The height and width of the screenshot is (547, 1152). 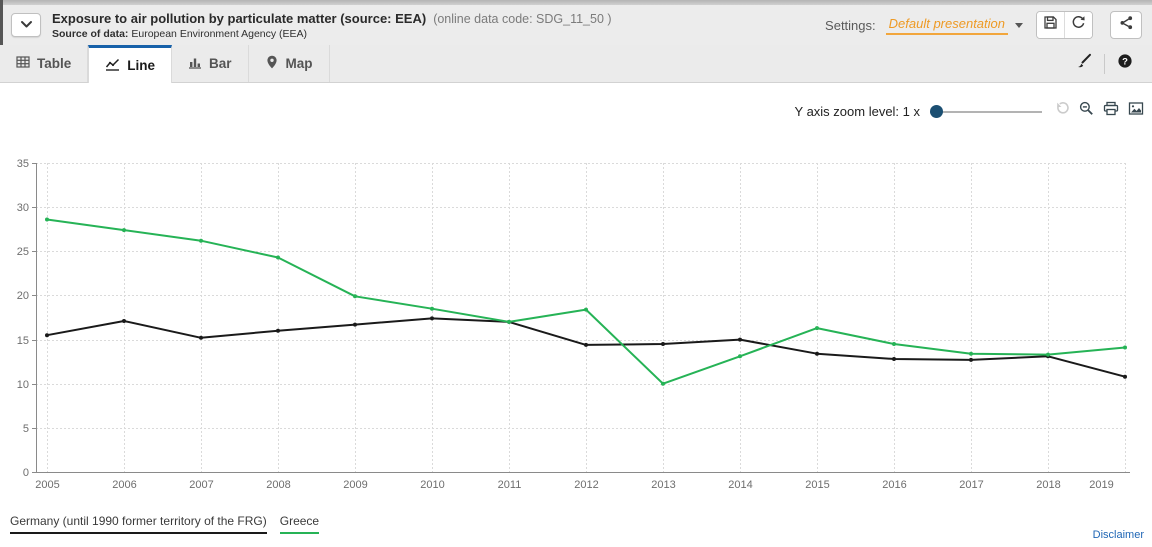 What do you see at coordinates (971, 485) in the screenshot?
I see `x-tick-label: 2017` at bounding box center [971, 485].